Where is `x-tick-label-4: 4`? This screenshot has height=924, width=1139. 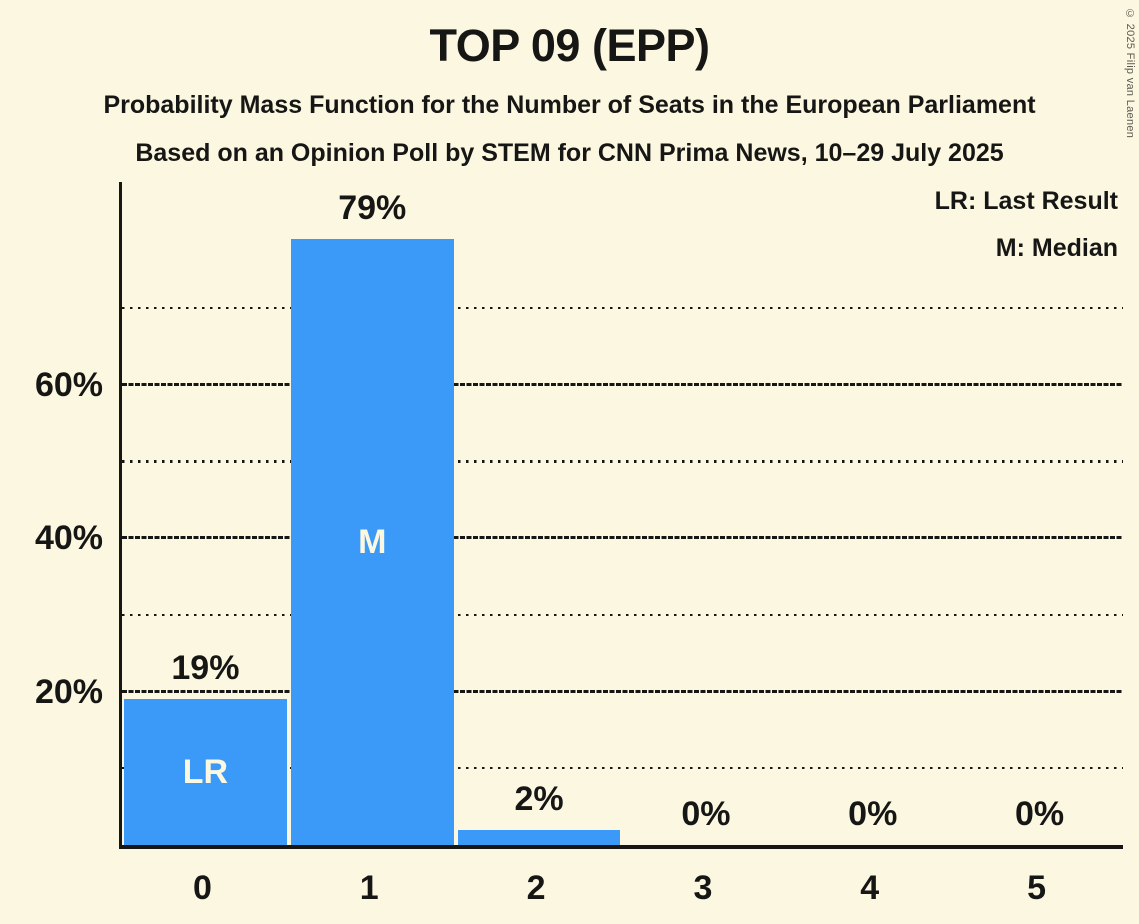 x-tick-label-4: 4 is located at coordinates (870, 888).